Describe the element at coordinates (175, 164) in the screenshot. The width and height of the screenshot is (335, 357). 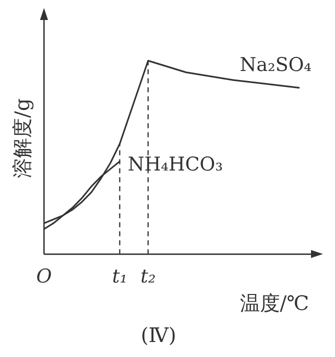
I see `series-label: NH₄HCO₃` at that location.